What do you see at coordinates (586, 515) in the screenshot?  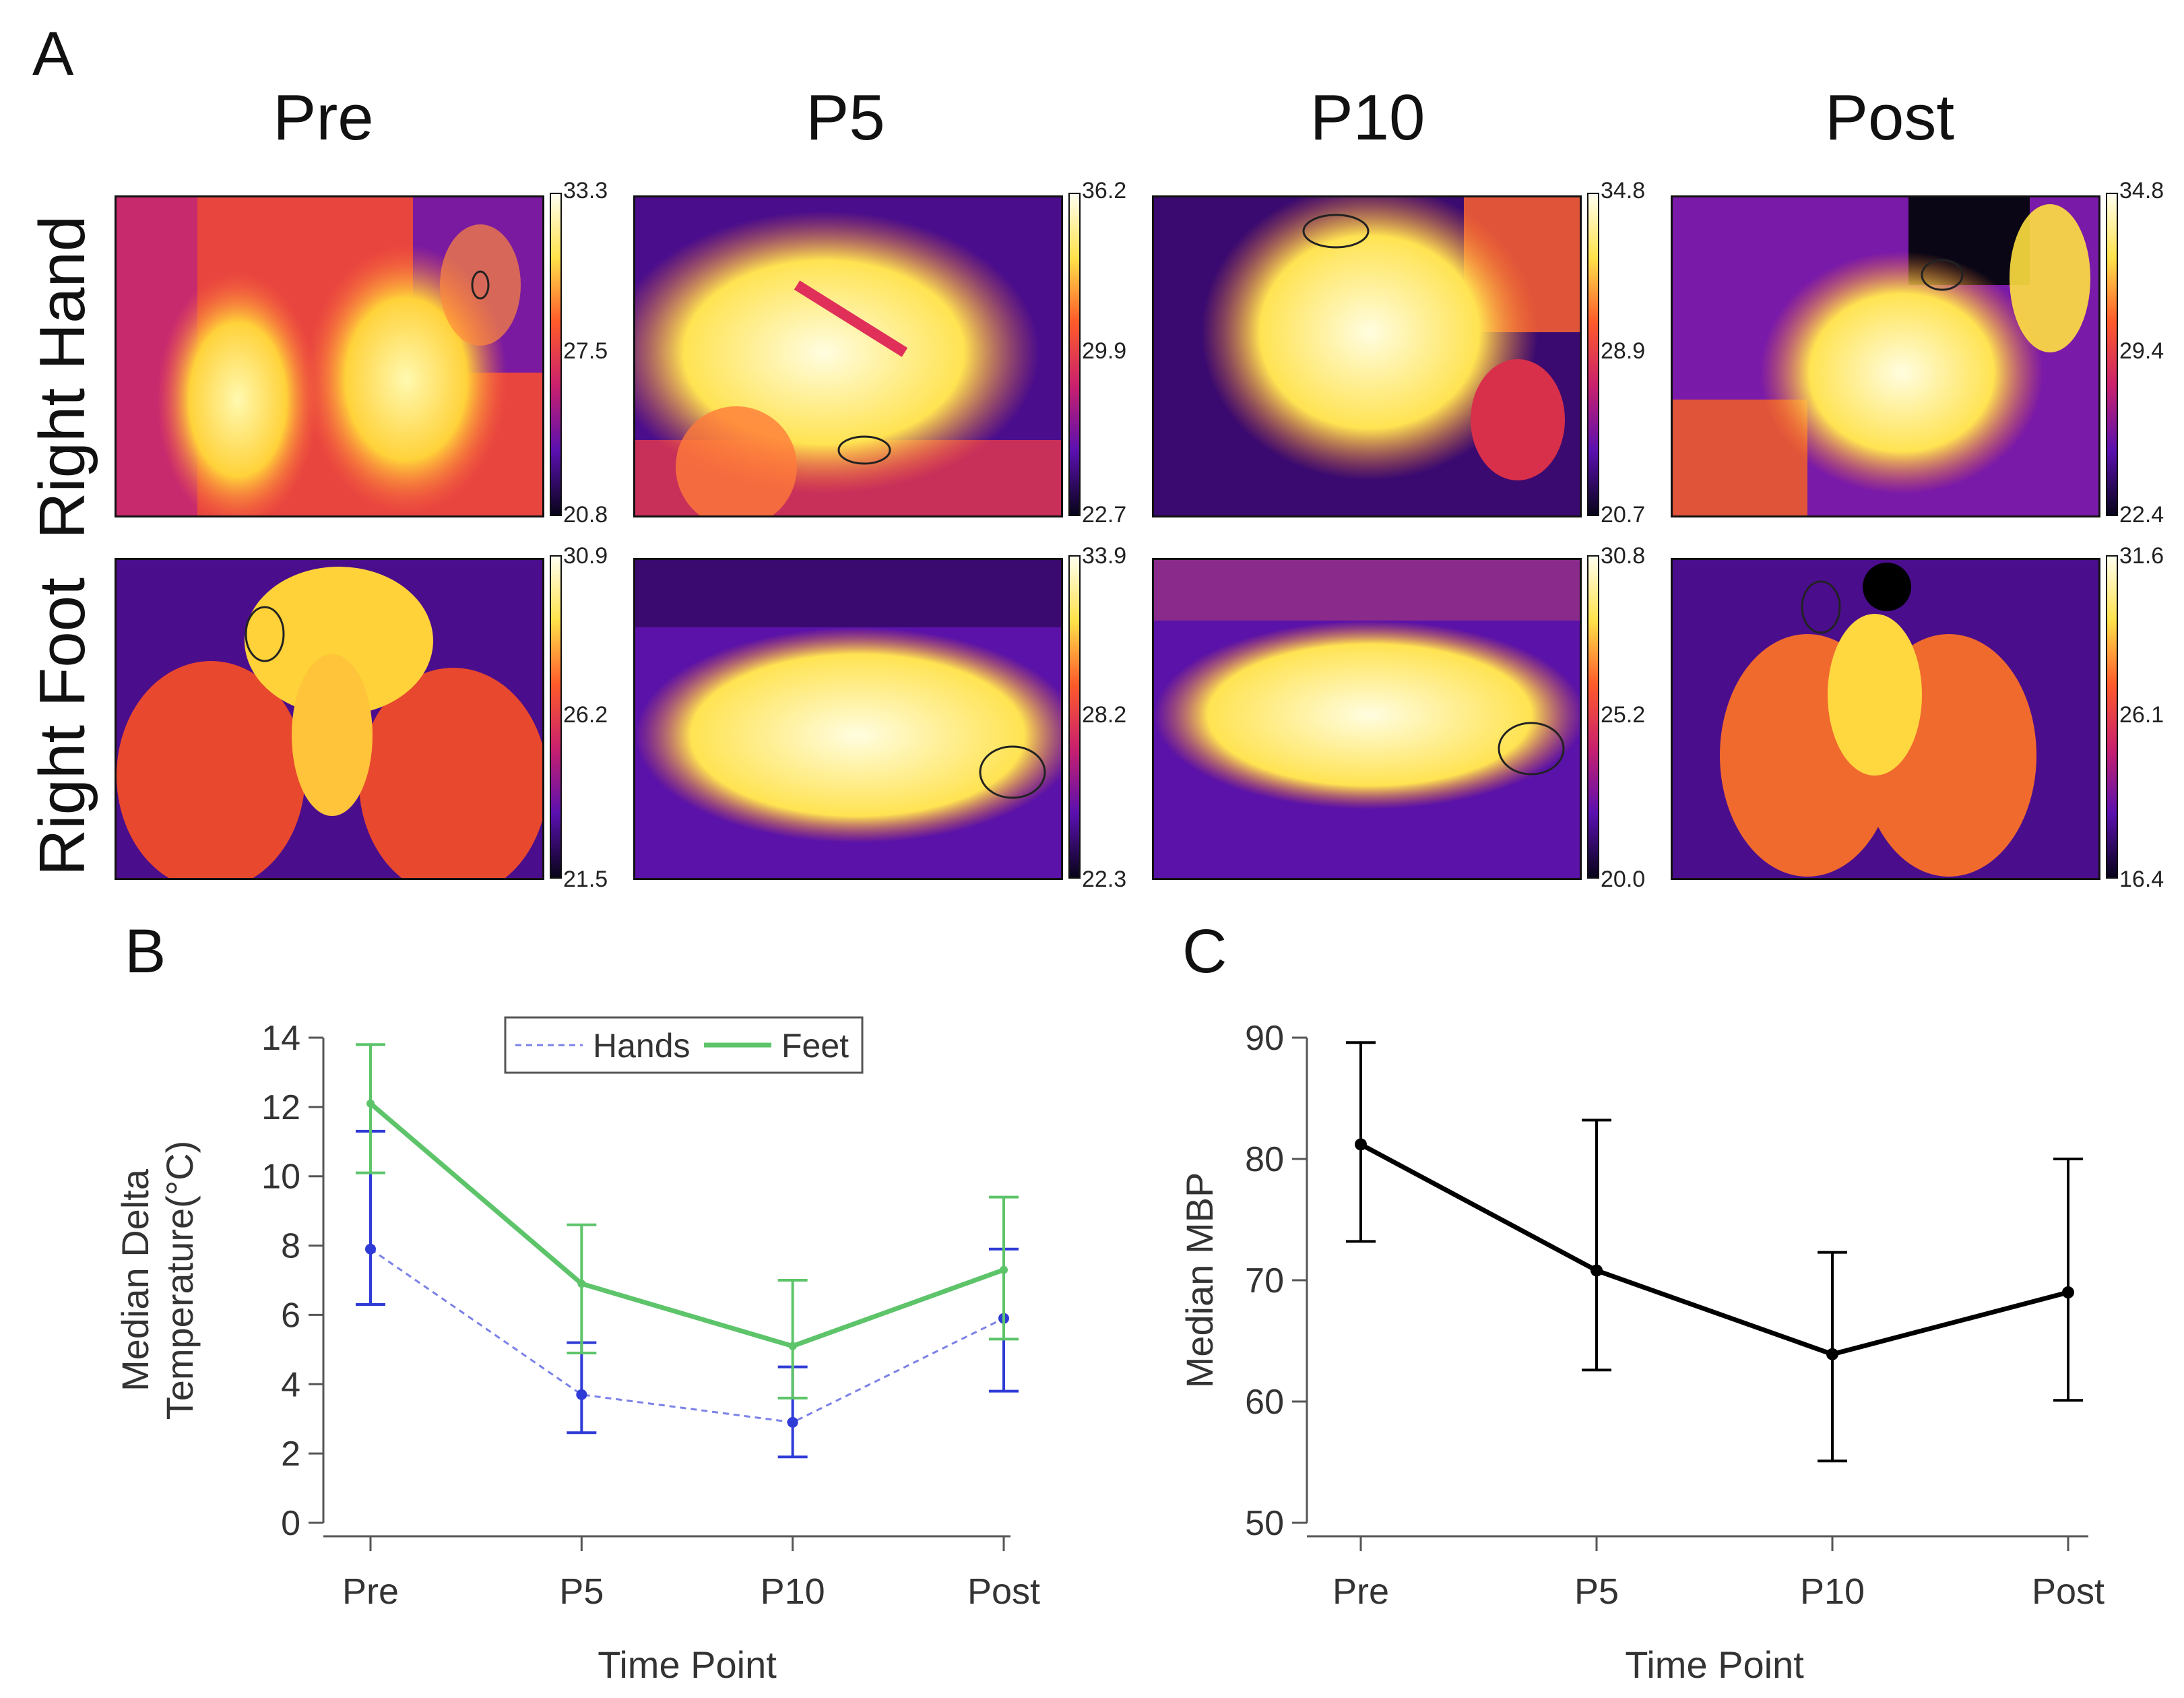 I see `colorbar-min: 20.8` at bounding box center [586, 515].